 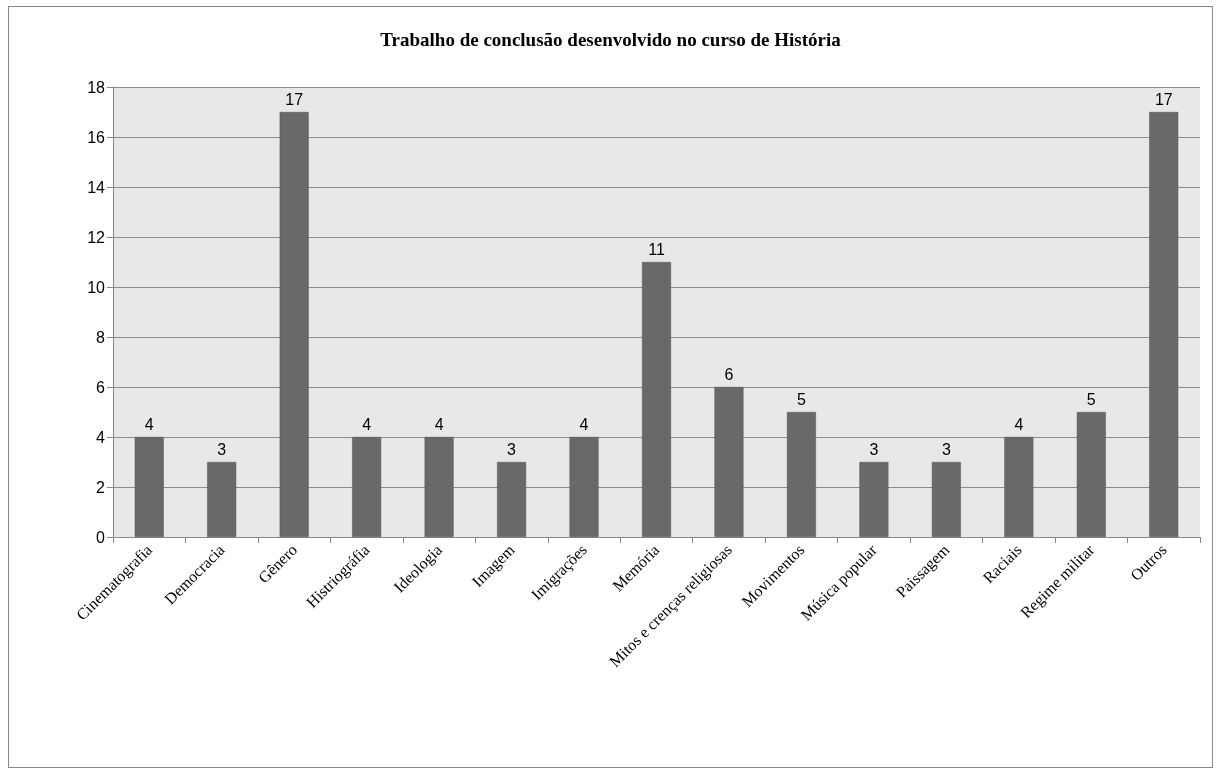 What do you see at coordinates (101, 337) in the screenshot?
I see `y-tick-label: 8` at bounding box center [101, 337].